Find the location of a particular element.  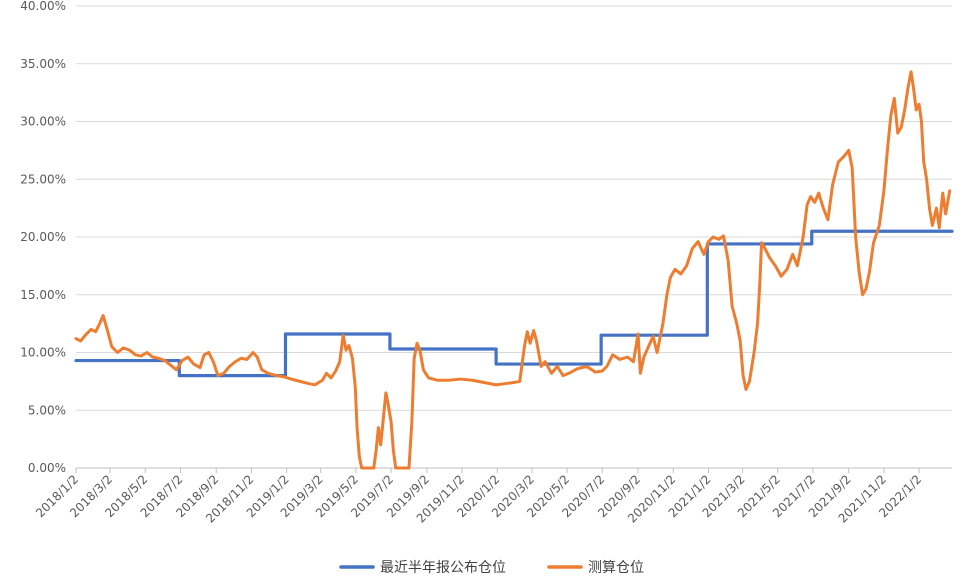

y-tick-label: 20.00% is located at coordinates (43, 237).